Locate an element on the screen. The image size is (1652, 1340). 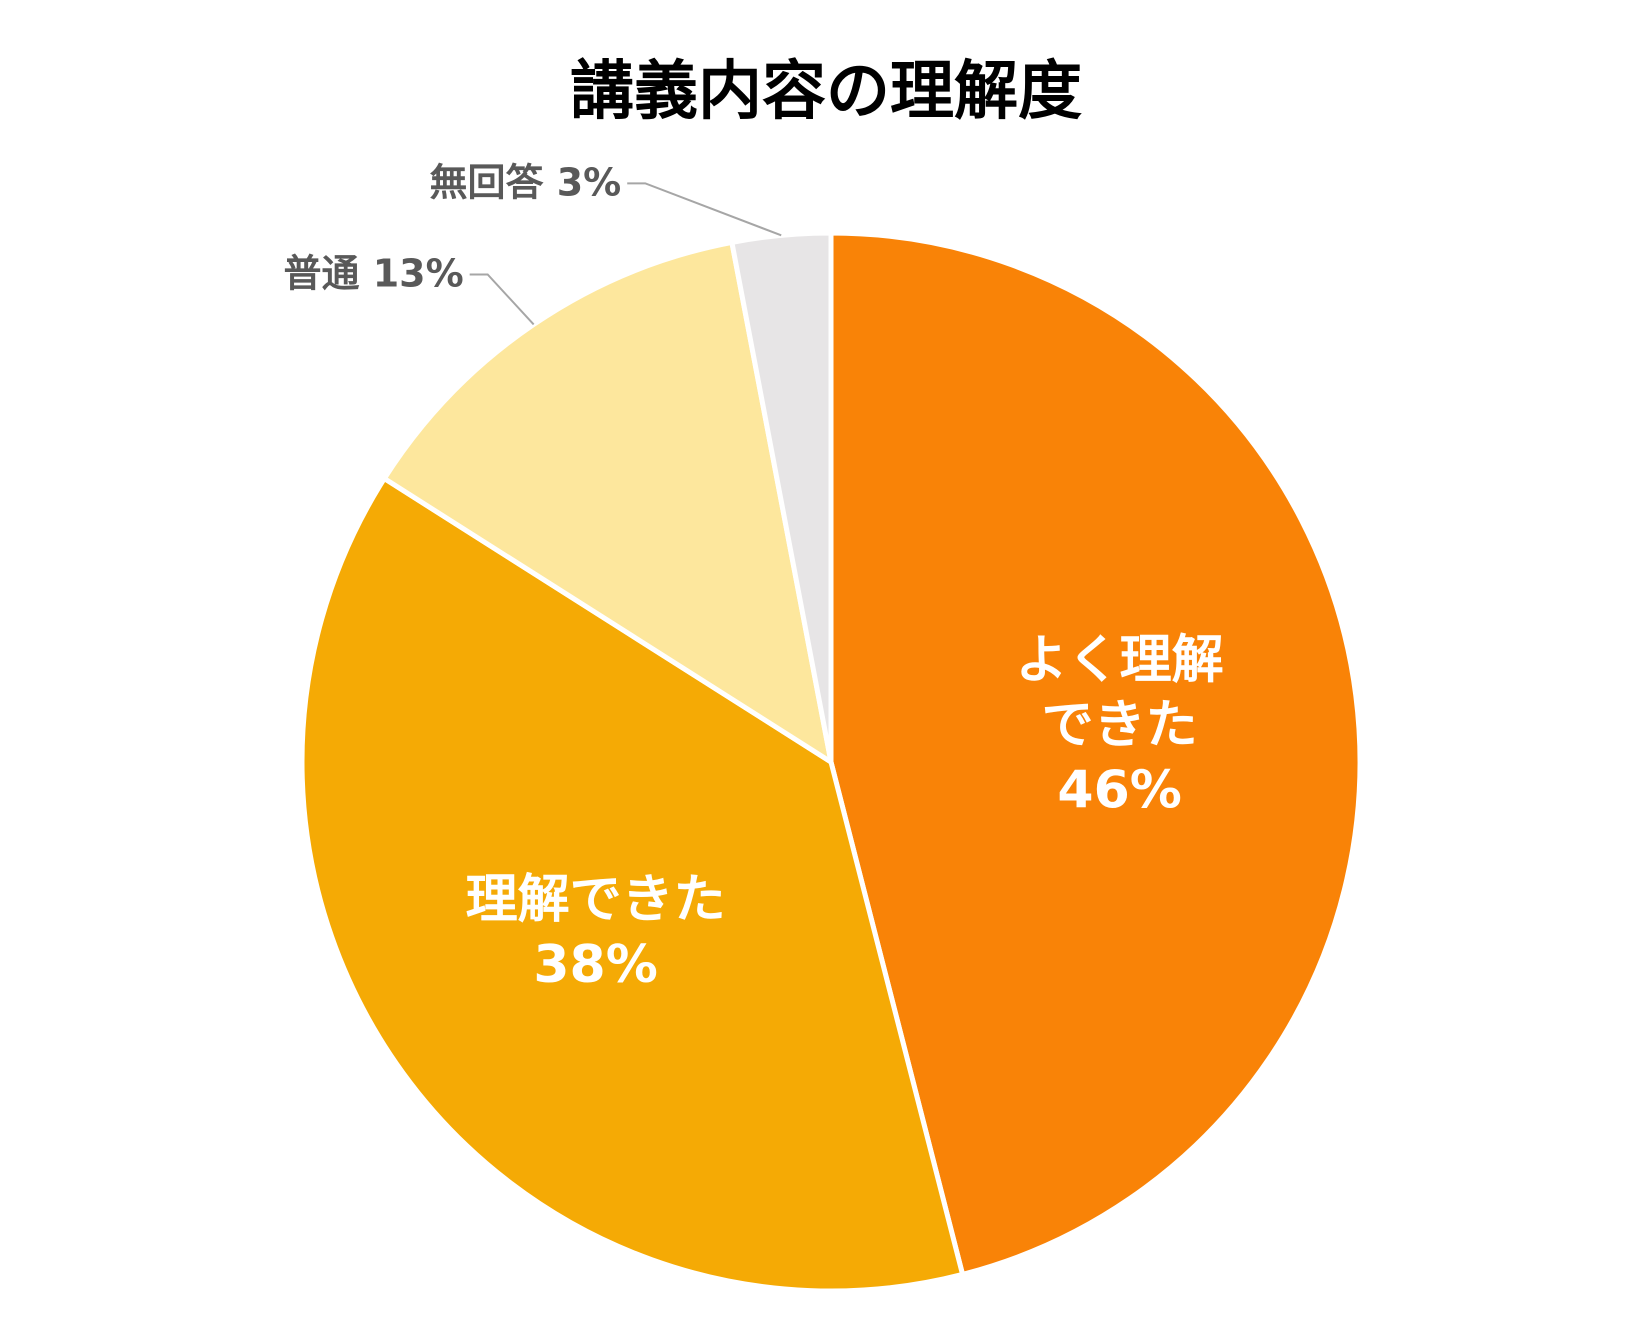
value-label: 3% is located at coordinates (589, 182).